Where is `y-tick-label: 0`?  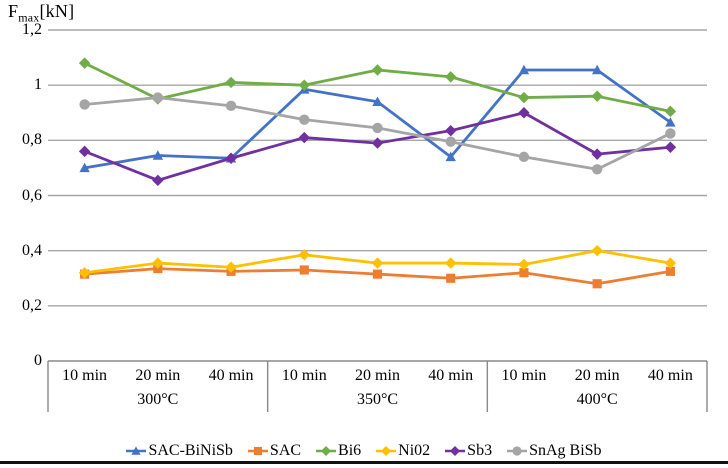
y-tick-label: 0 is located at coordinates (38, 360).